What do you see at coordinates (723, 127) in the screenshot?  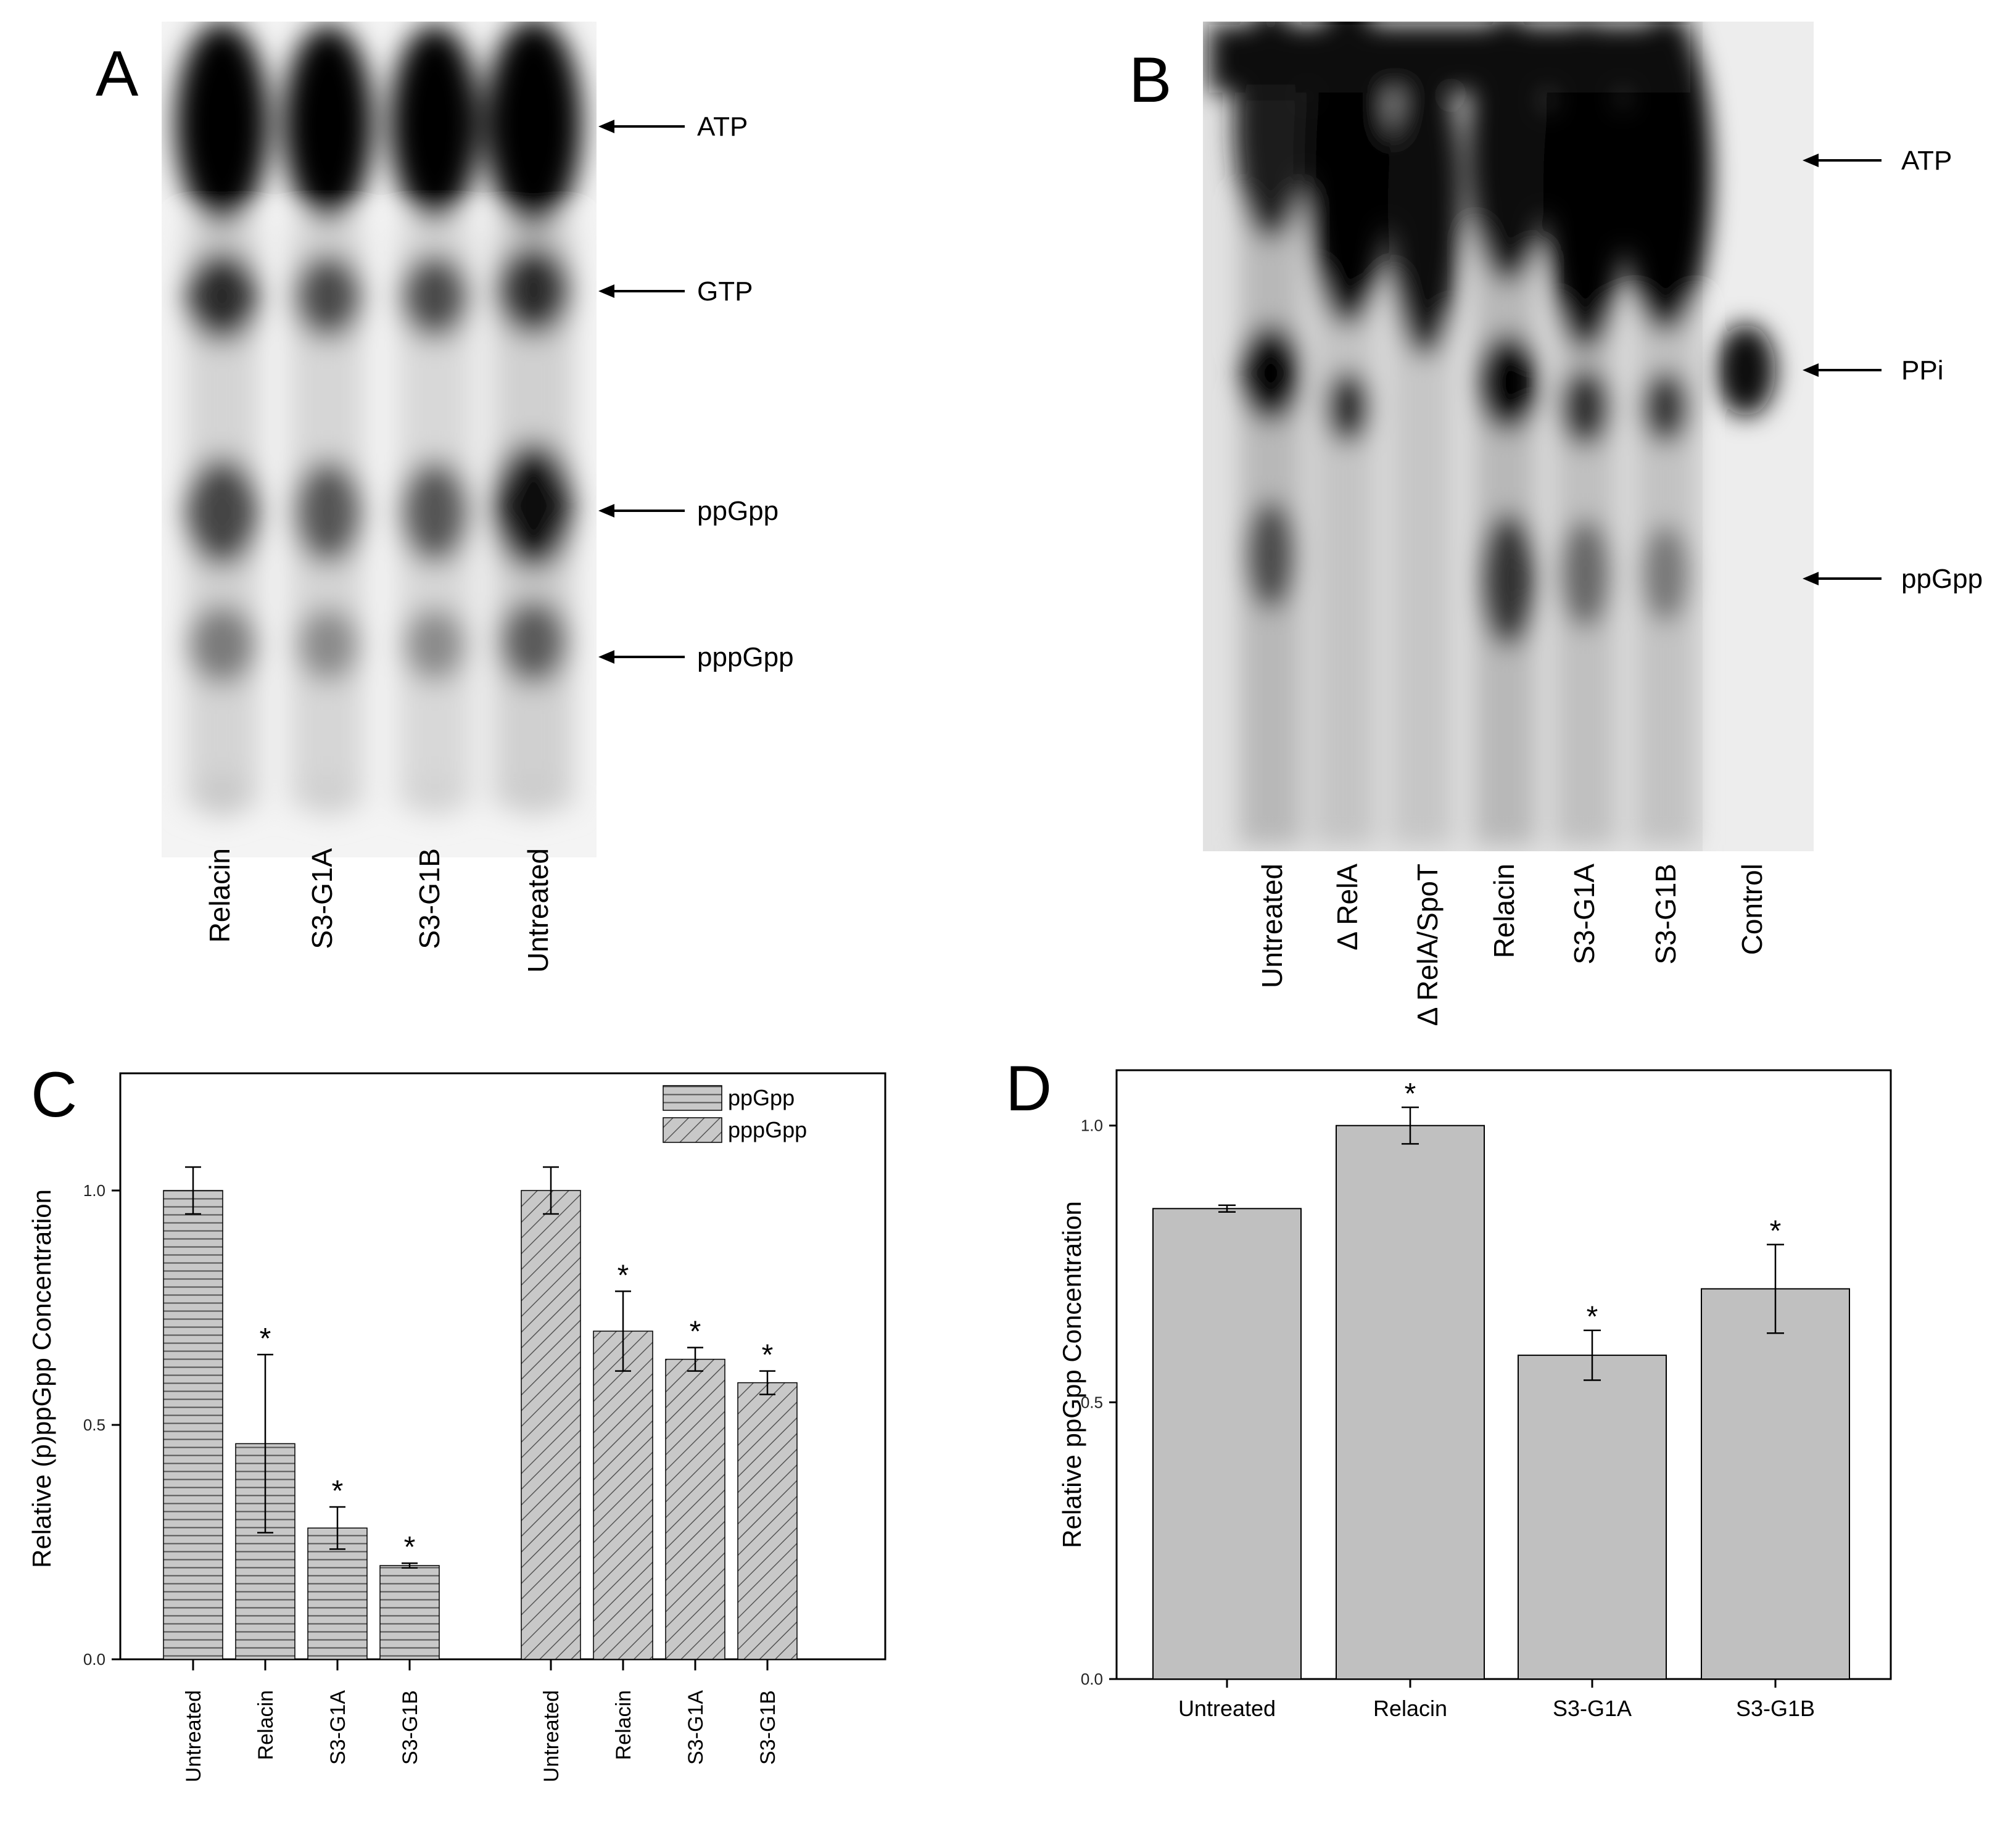 I see `gel-a-band-atp-label: ATP` at bounding box center [723, 127].